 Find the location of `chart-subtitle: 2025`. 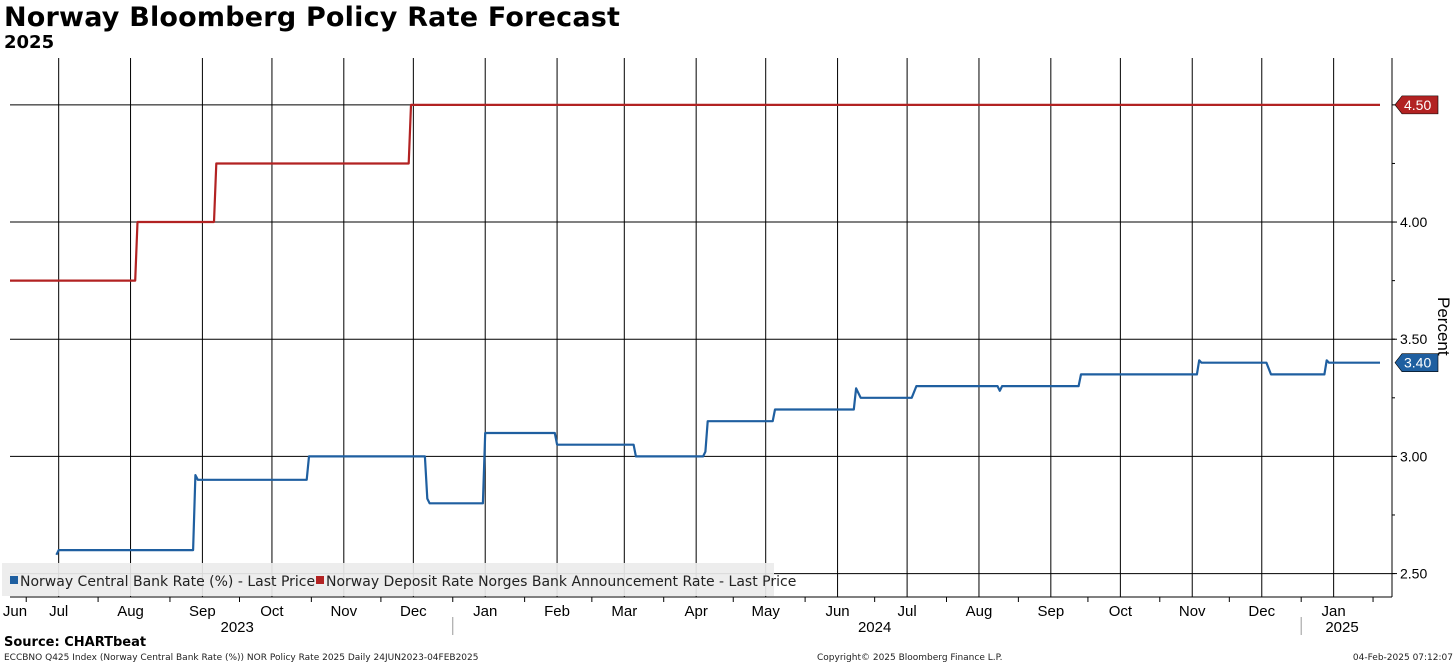

chart-subtitle: 2025 is located at coordinates (29, 42).